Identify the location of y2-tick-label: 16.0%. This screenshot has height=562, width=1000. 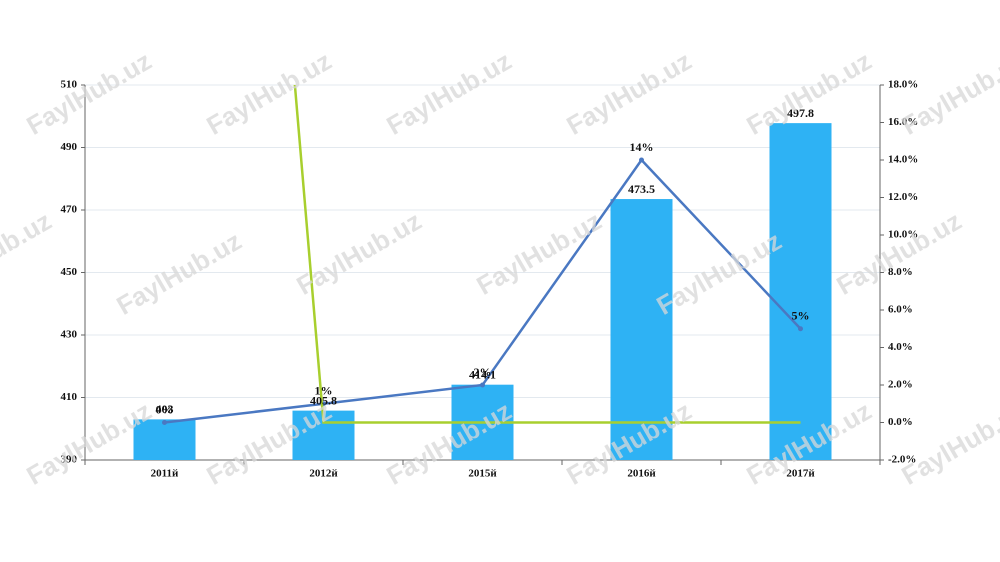
(903, 122).